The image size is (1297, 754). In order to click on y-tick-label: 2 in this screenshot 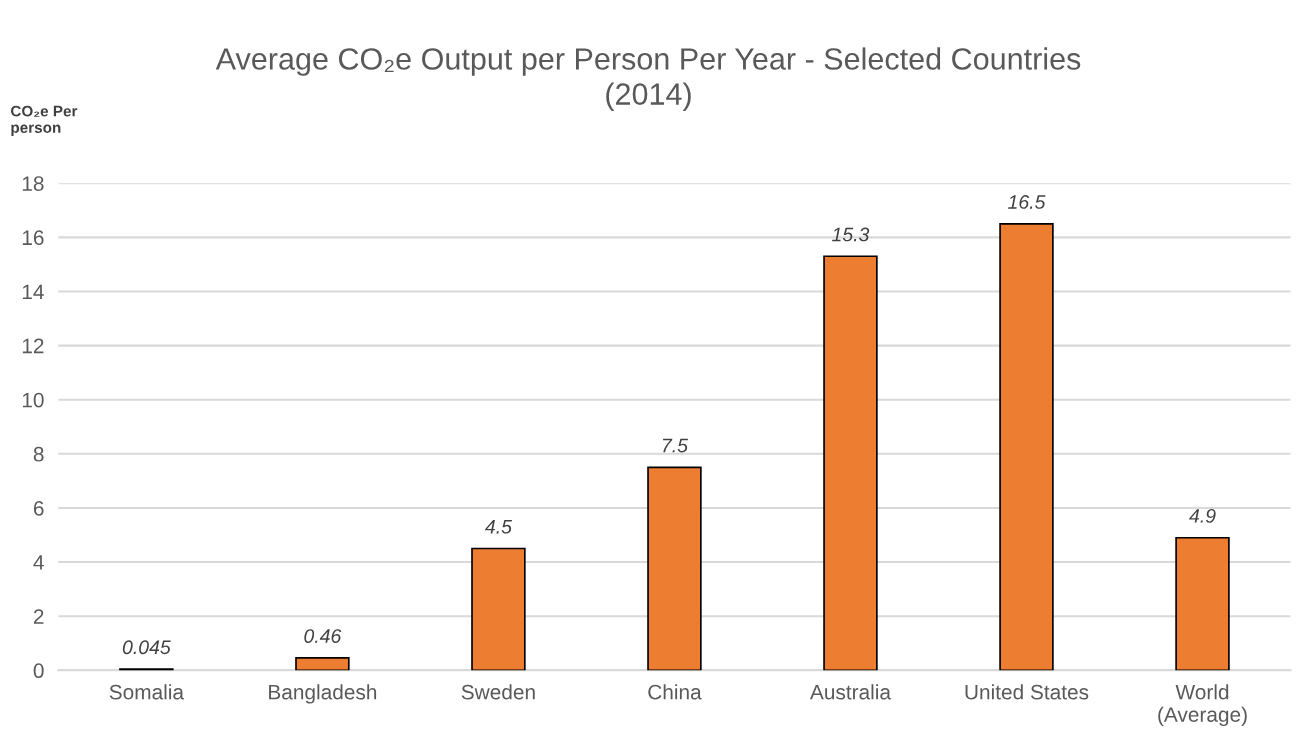, I will do `click(38, 616)`.